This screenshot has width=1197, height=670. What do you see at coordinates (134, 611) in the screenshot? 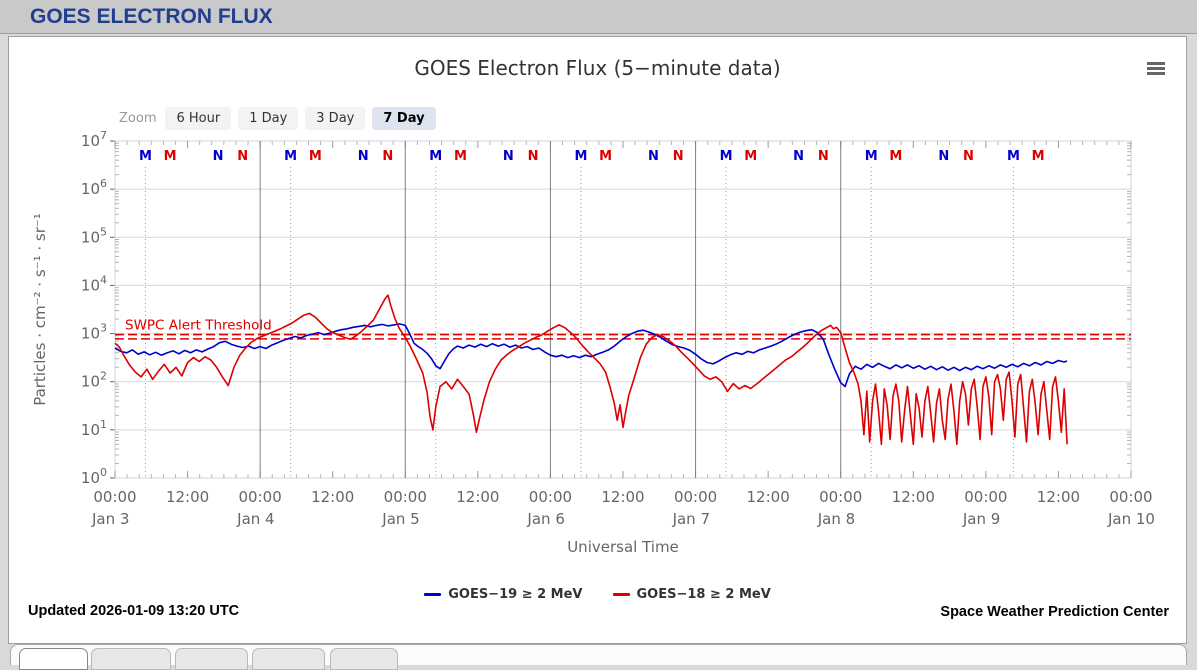
I see `updated-timestamp: Updated 2026-01-09 13:20 UTC` at bounding box center [134, 611].